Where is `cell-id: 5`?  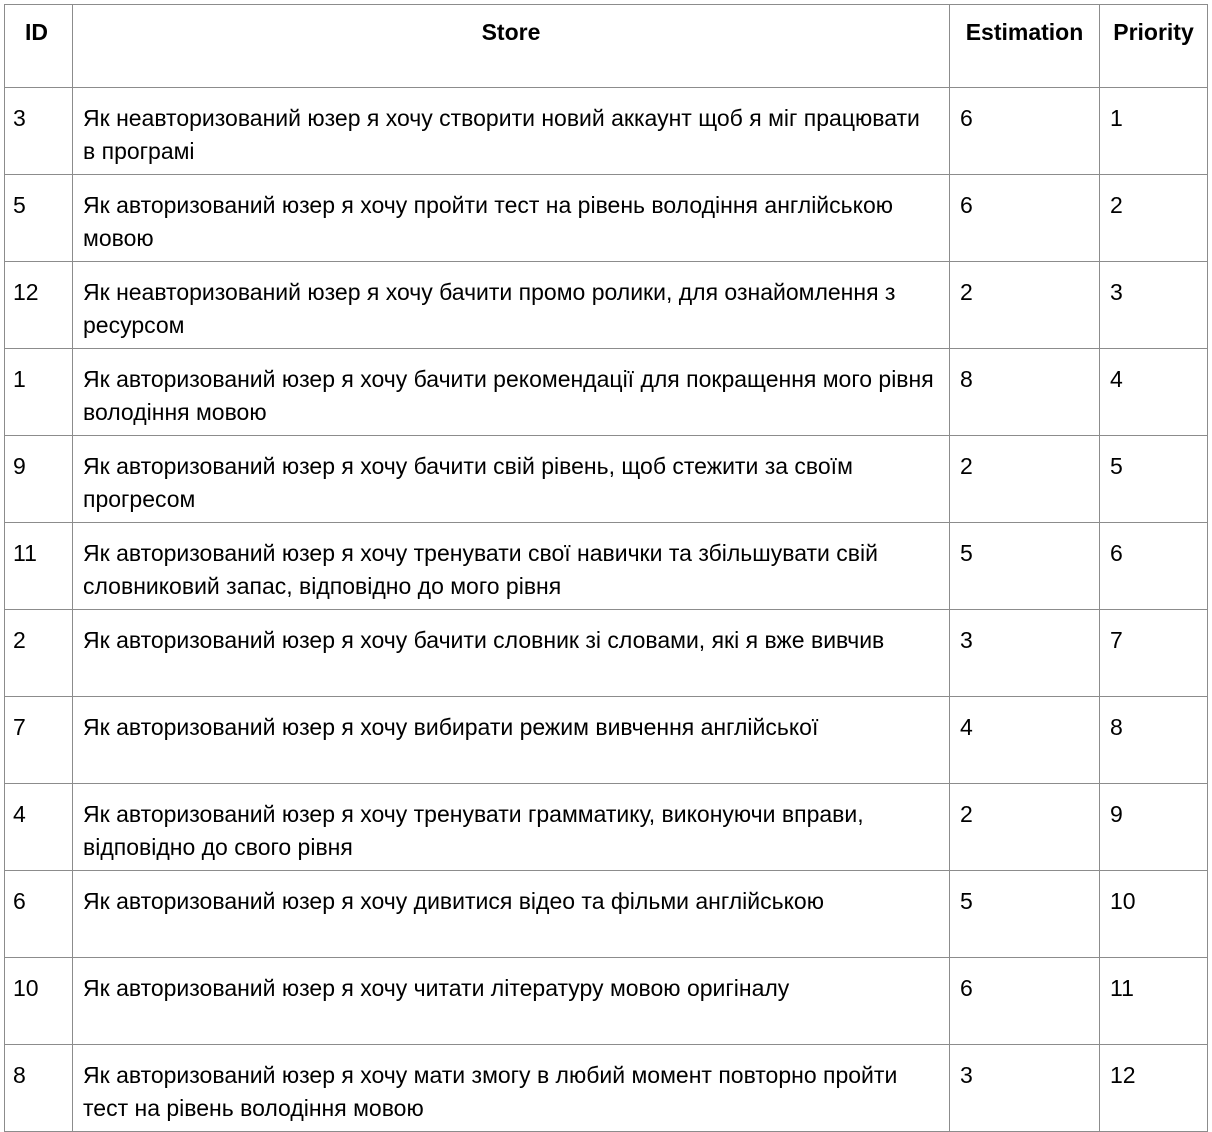
cell-id: 5 is located at coordinates (38, 218).